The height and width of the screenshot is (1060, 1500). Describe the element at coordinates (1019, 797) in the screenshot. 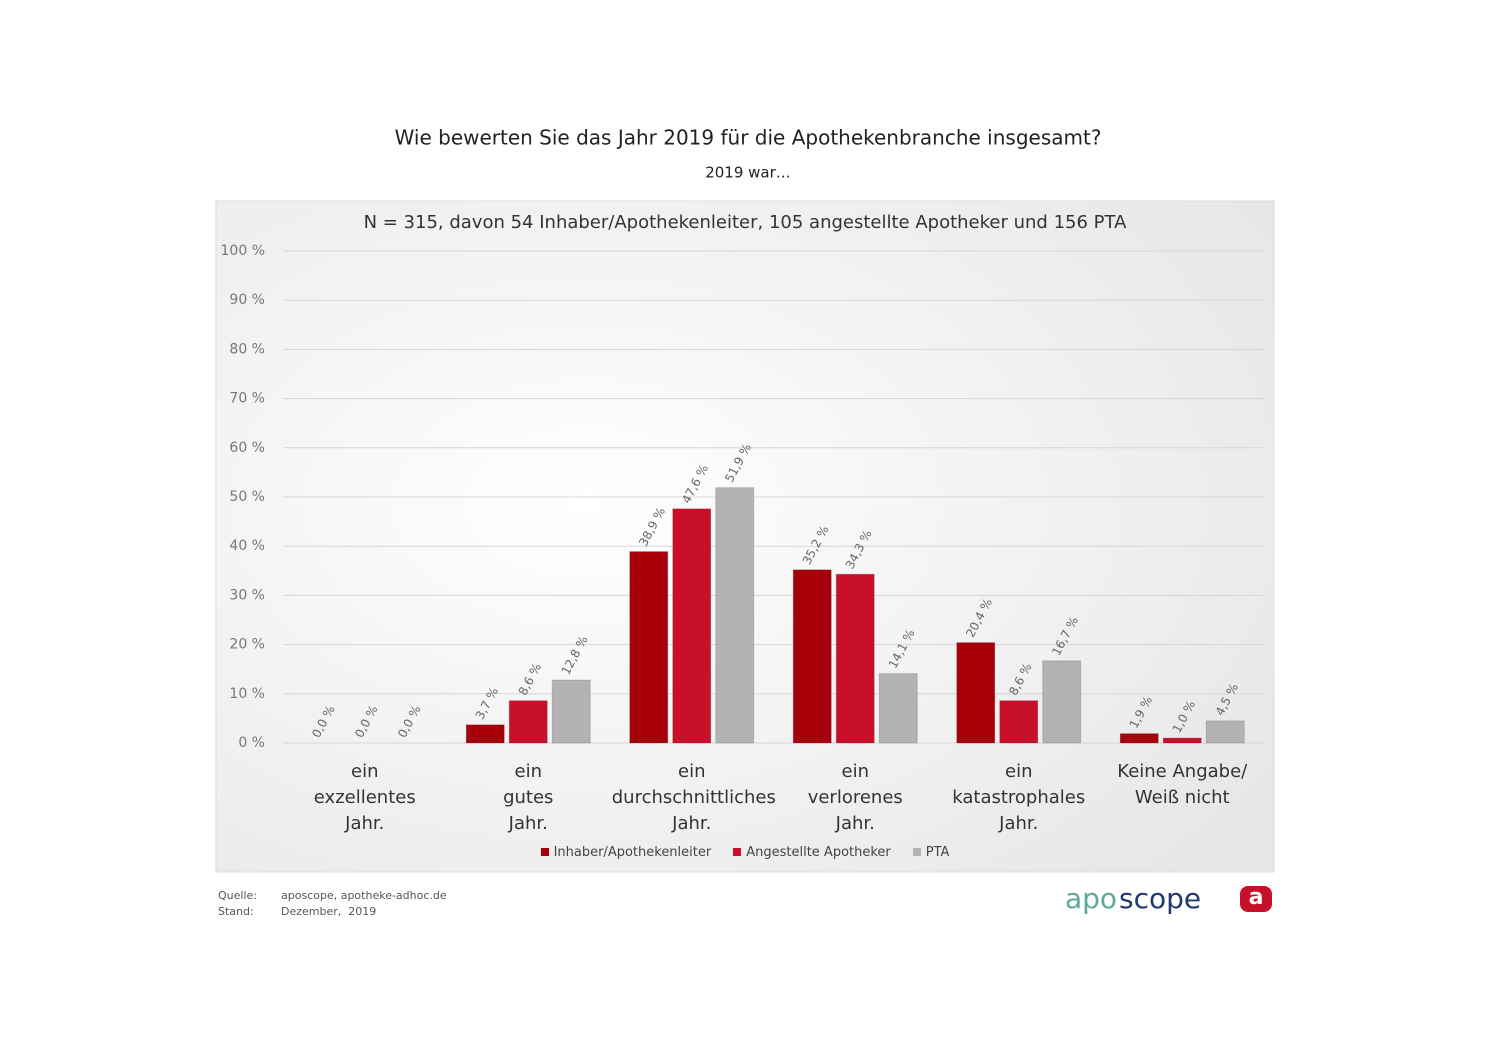

I see `x-tick-label: ein katastrophales Jahr.` at that location.